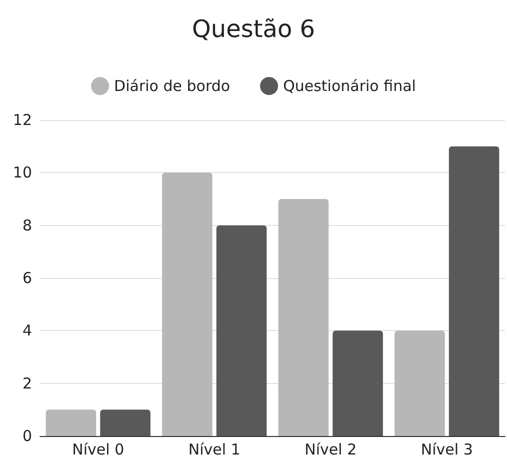 The width and height of the screenshot is (507, 466). I want to click on y-tick-label: 6, so click(27, 278).